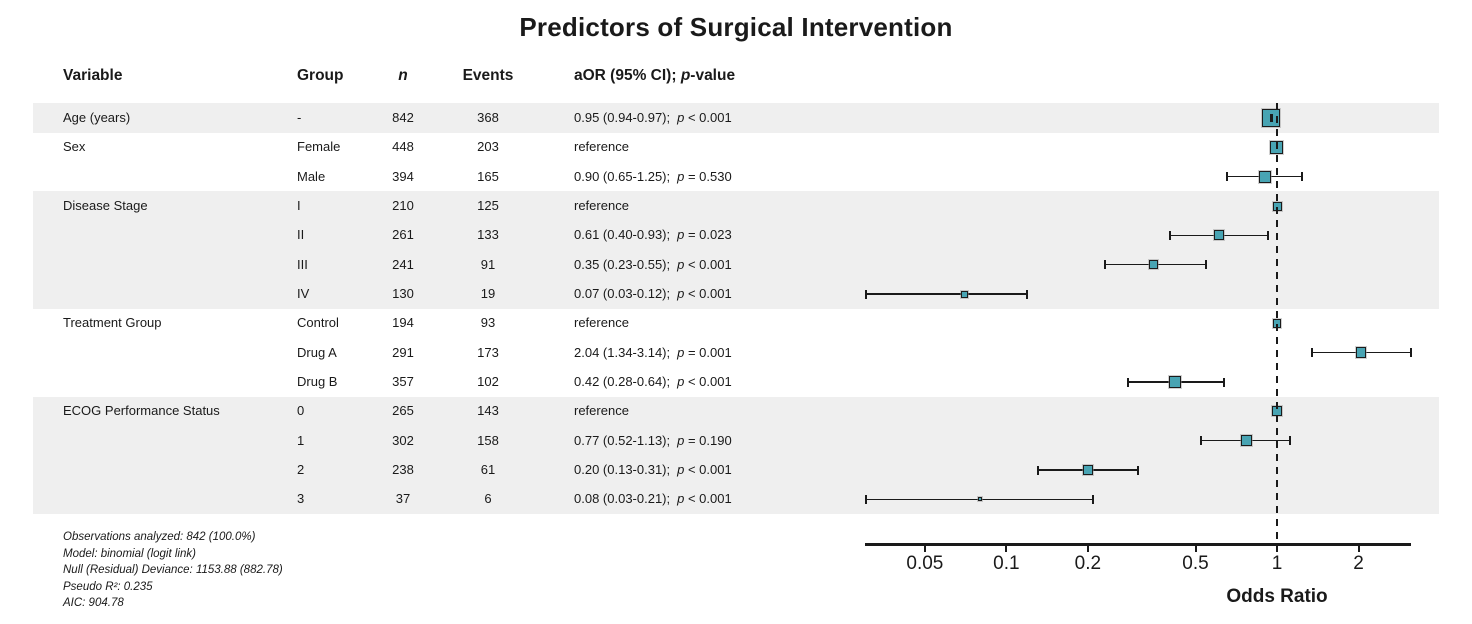 The width and height of the screenshot is (1472, 624). Describe the element at coordinates (488, 75) in the screenshot. I see `column-header-events: Events` at that location.